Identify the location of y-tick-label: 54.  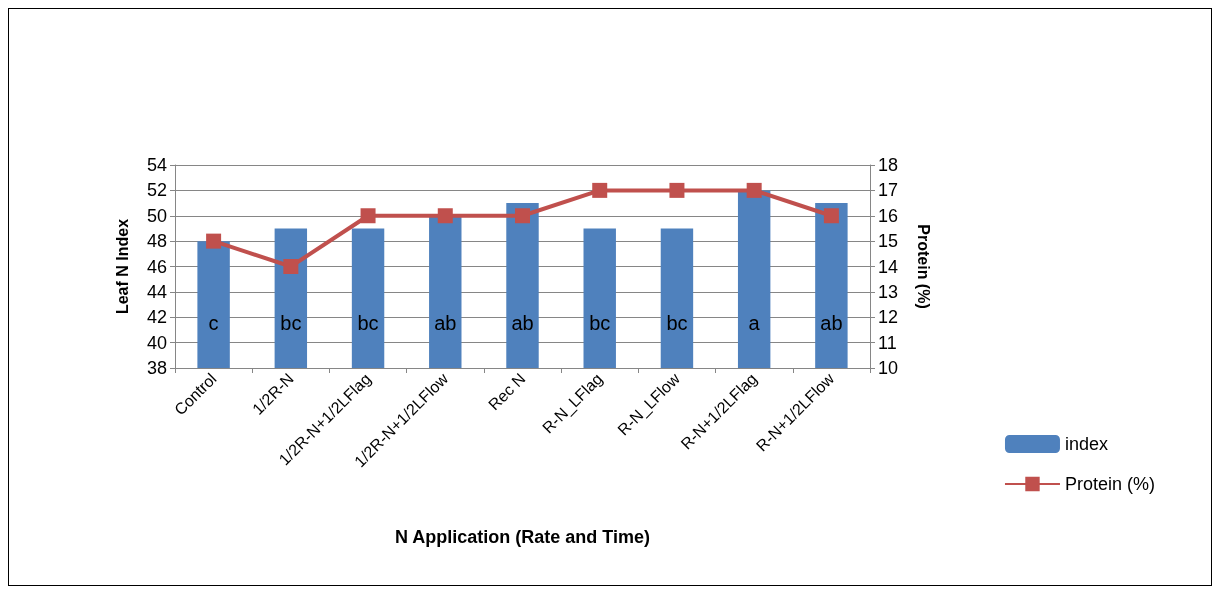
(156, 165).